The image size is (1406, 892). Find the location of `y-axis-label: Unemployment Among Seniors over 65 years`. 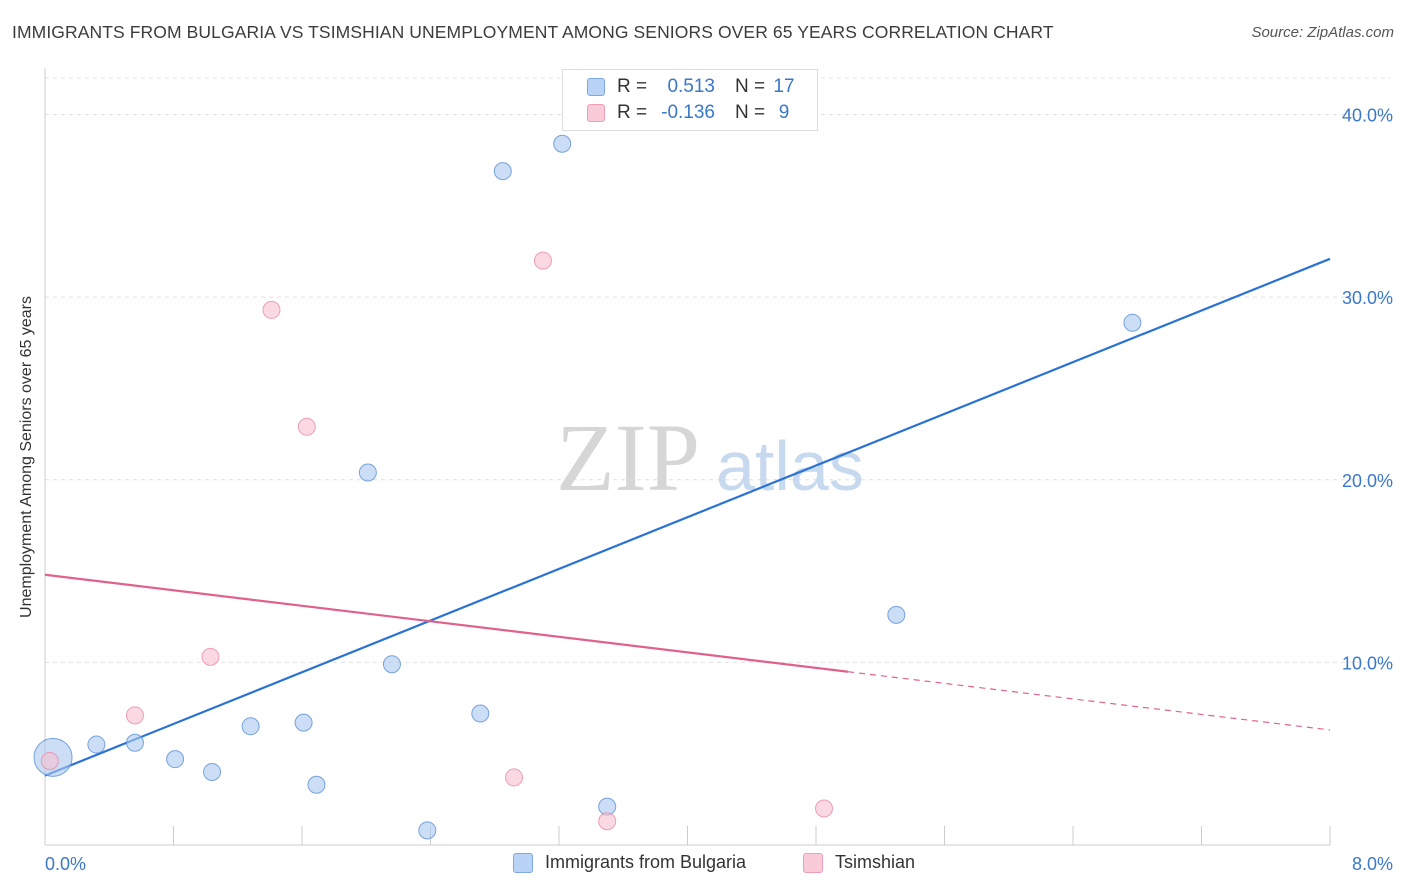

y-axis-label: Unemployment Among Seniors over 65 years is located at coordinates (26, 457).